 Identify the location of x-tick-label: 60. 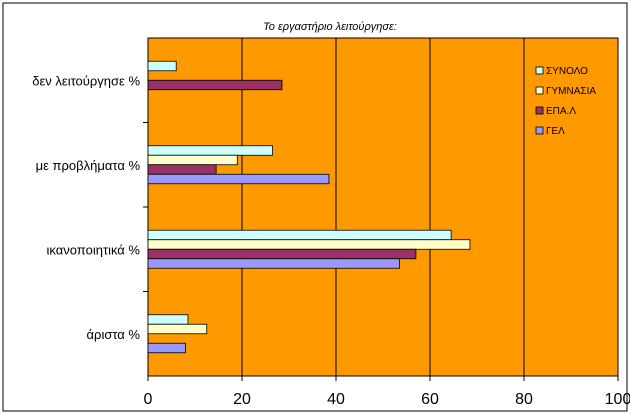
(430, 399).